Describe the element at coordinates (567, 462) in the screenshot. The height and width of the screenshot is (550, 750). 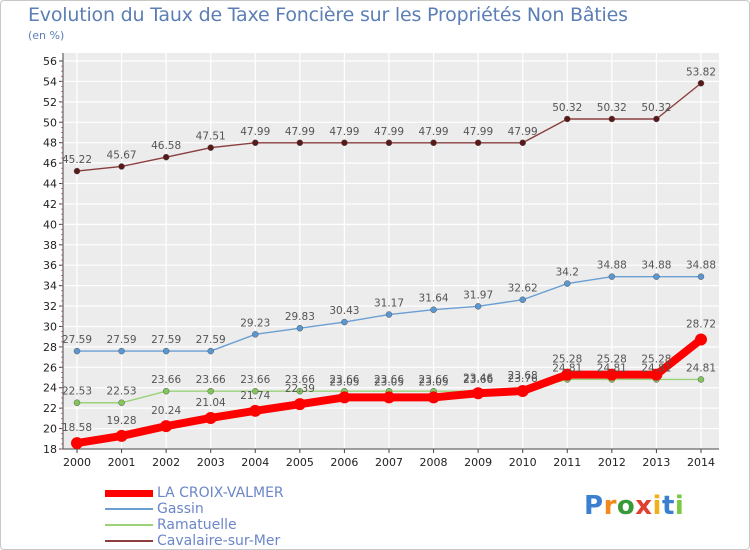
I see `x-tick-label: 2011` at that location.